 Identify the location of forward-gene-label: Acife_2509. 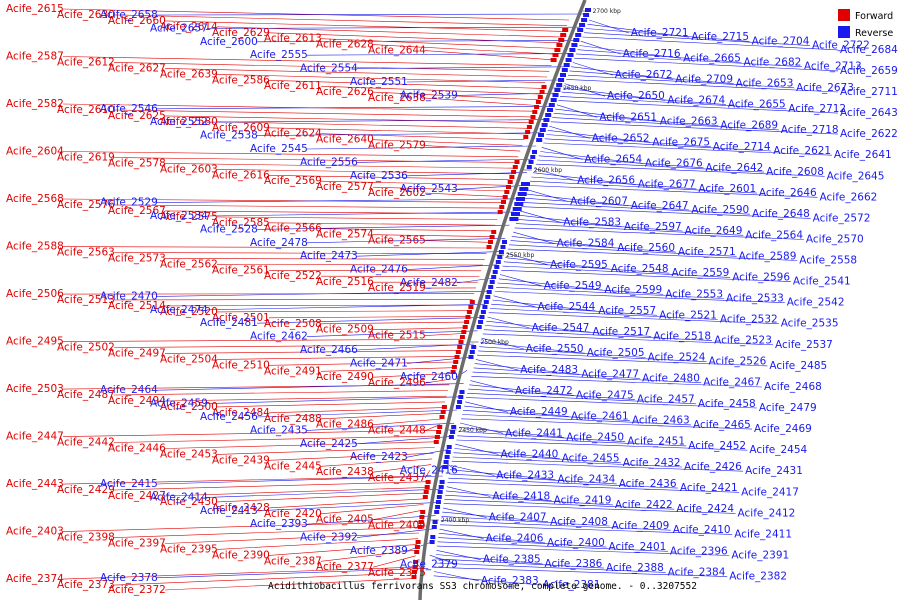
(345, 330).